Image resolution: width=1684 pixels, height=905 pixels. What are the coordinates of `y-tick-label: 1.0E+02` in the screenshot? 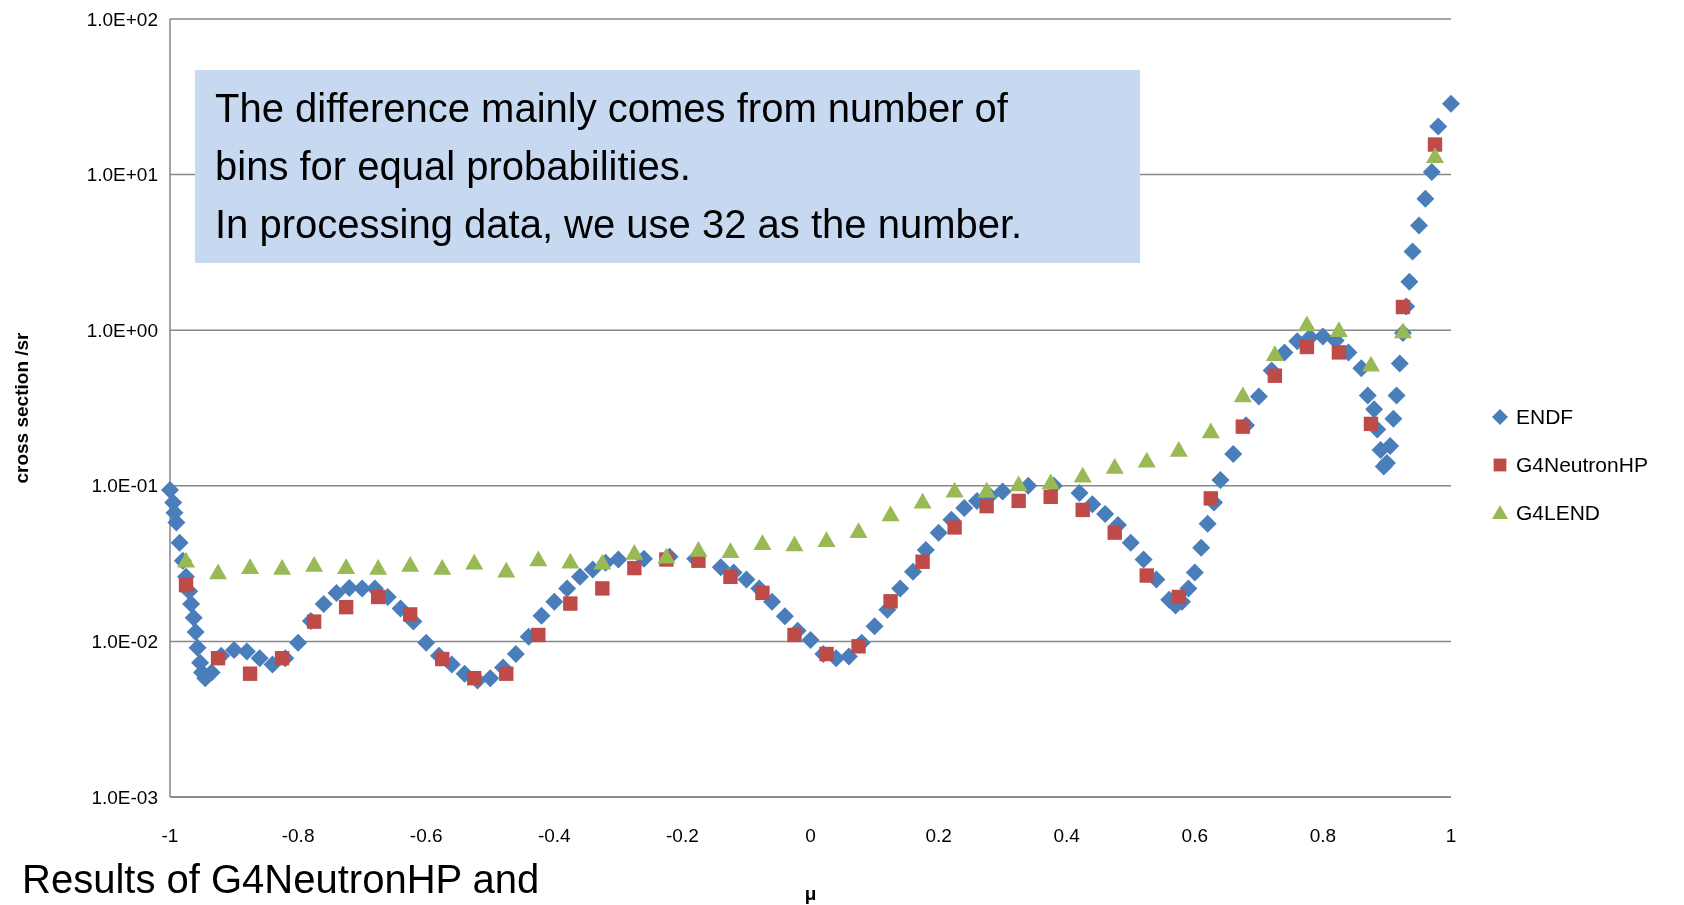 It's located at (122, 19).